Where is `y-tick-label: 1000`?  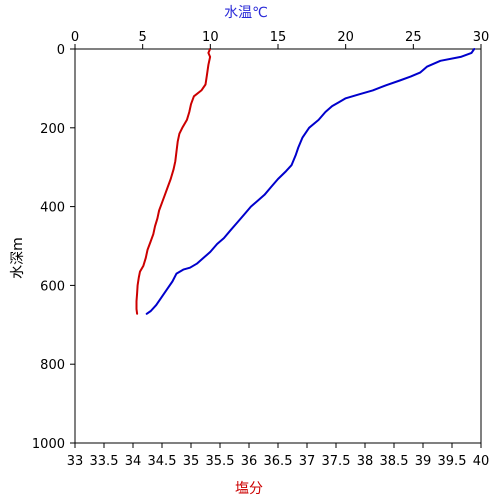
y-tick-label: 1000 is located at coordinates (48, 444).